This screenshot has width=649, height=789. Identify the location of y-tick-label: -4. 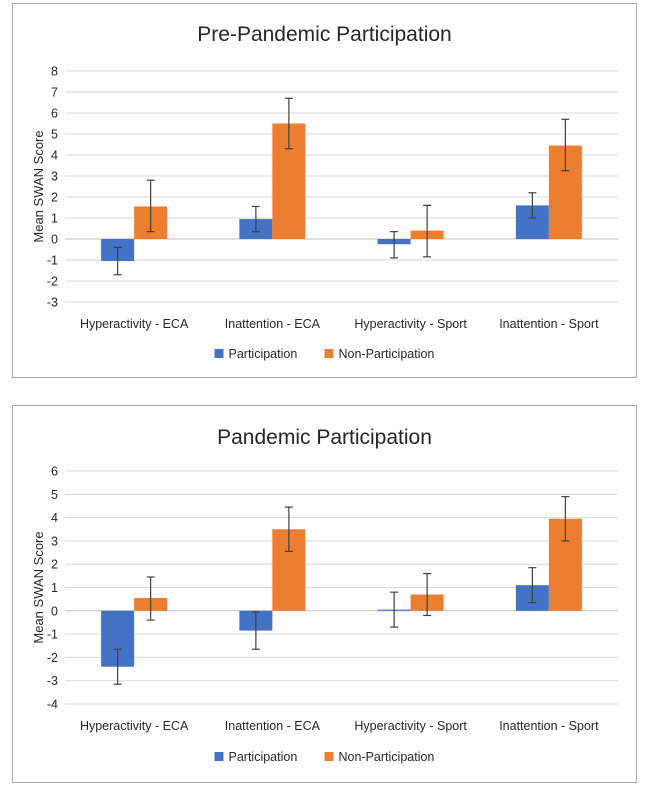
(52, 705).